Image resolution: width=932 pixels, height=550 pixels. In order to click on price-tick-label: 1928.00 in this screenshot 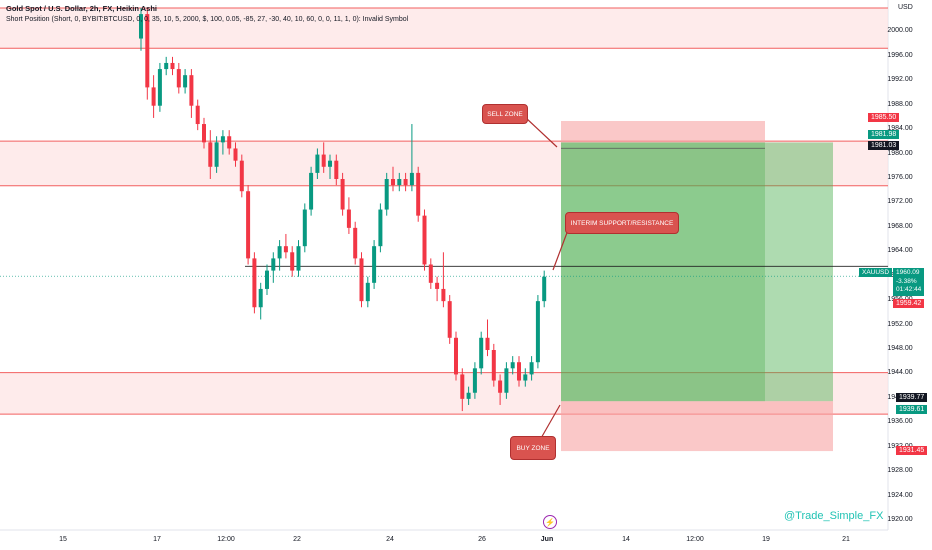, I will do `click(900, 471)`.